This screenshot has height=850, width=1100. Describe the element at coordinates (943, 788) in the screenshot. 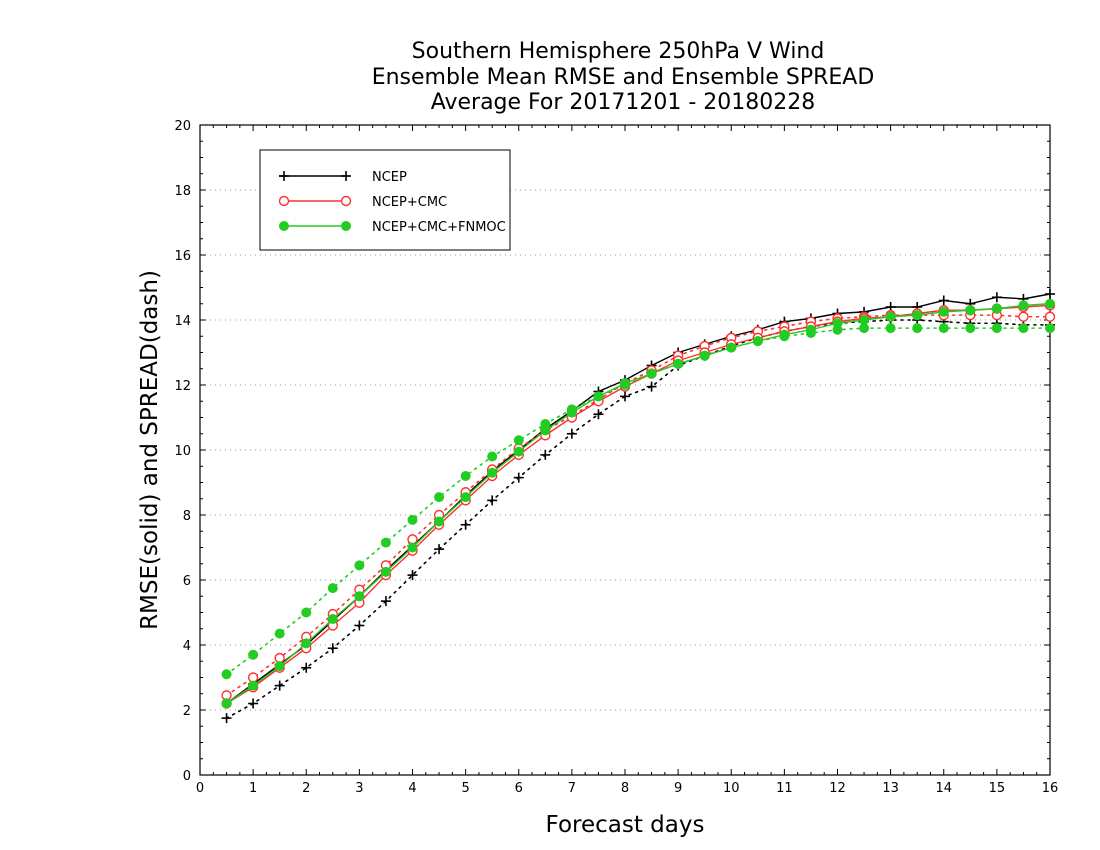

I see `x-tick-label: 14` at that location.